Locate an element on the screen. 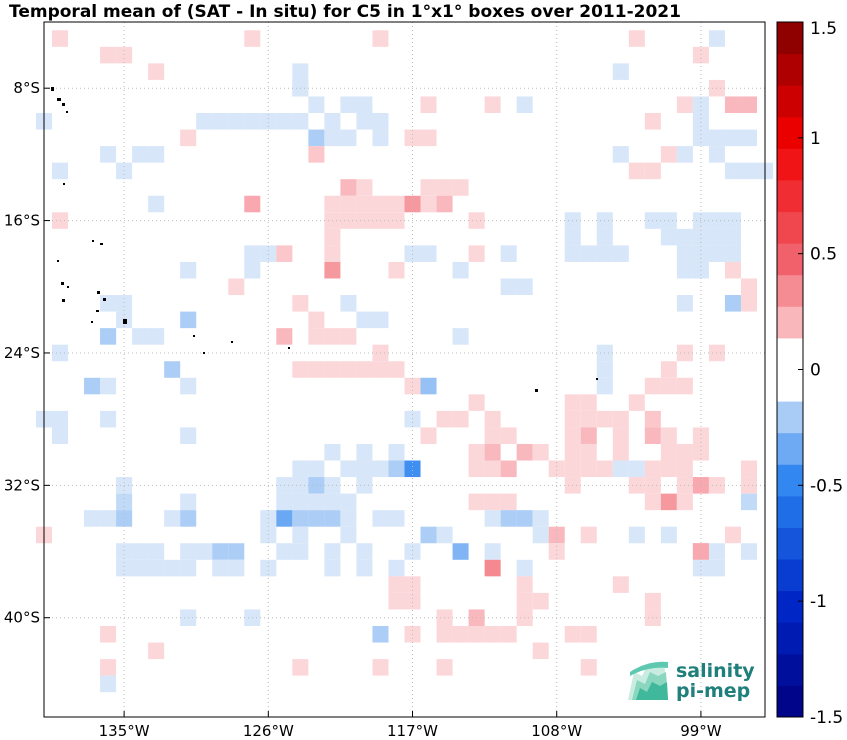  y-tick-label: 40°S is located at coordinates (22, 618).